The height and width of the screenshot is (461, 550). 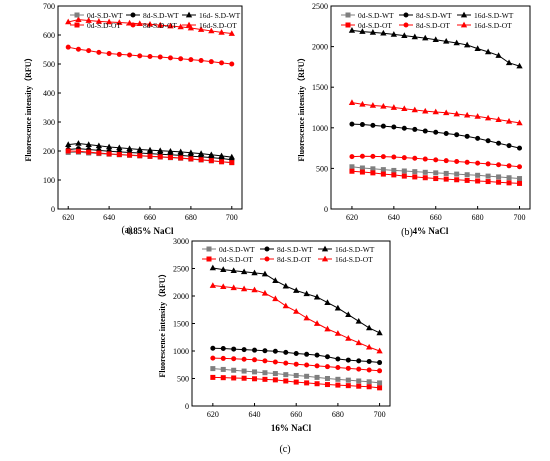 I want to click on x-tick-label: 620, so click(x=68, y=217).